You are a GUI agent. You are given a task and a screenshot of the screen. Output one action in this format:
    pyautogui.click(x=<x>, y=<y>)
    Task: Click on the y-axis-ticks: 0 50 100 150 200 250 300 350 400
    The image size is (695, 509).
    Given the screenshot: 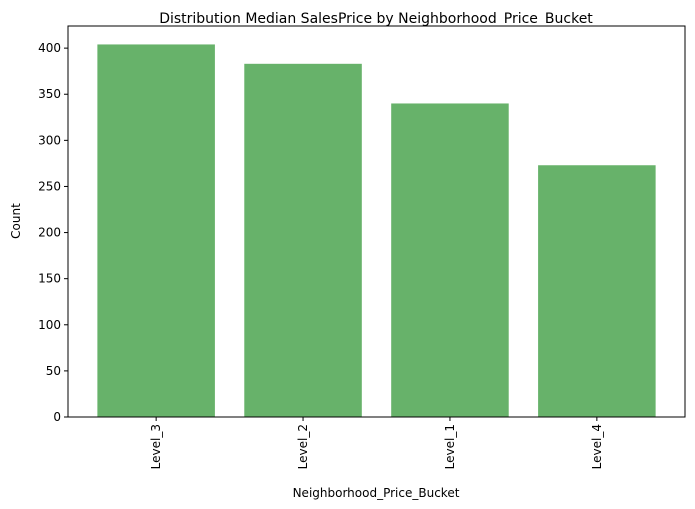 What is the action you would take?
    pyautogui.click(x=53, y=232)
    